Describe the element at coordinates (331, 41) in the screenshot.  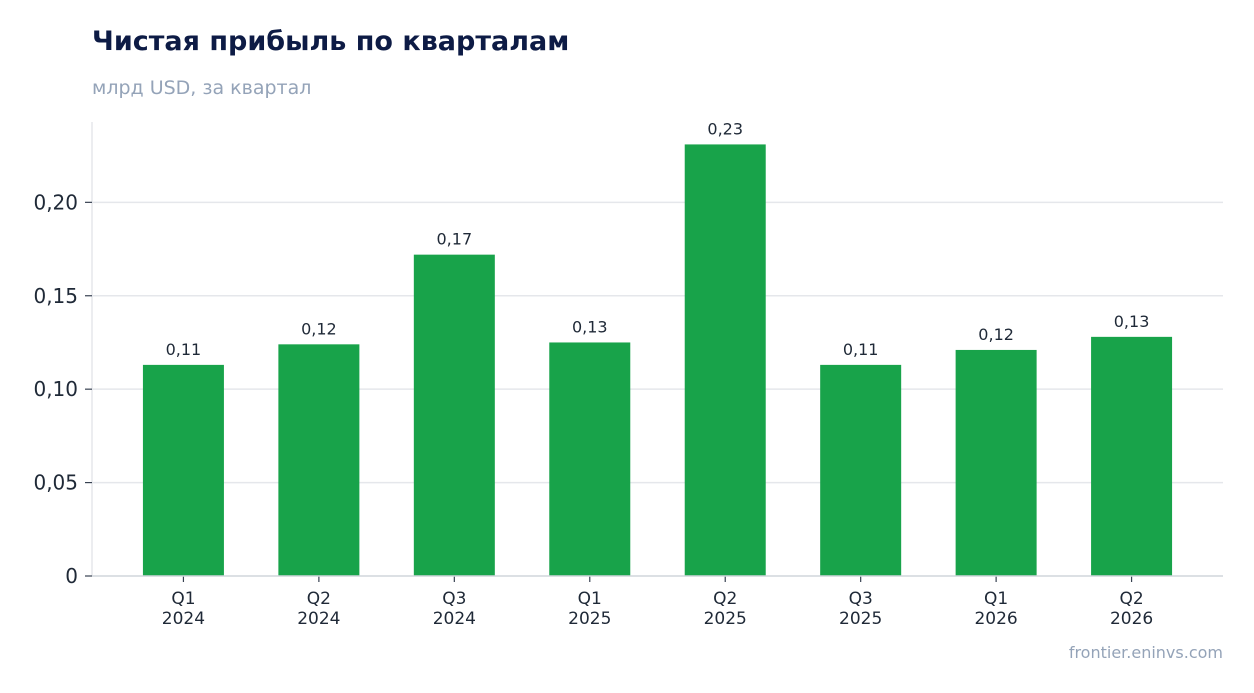
I see `chart-title: Чистая прибыль по кварталам` at that location.